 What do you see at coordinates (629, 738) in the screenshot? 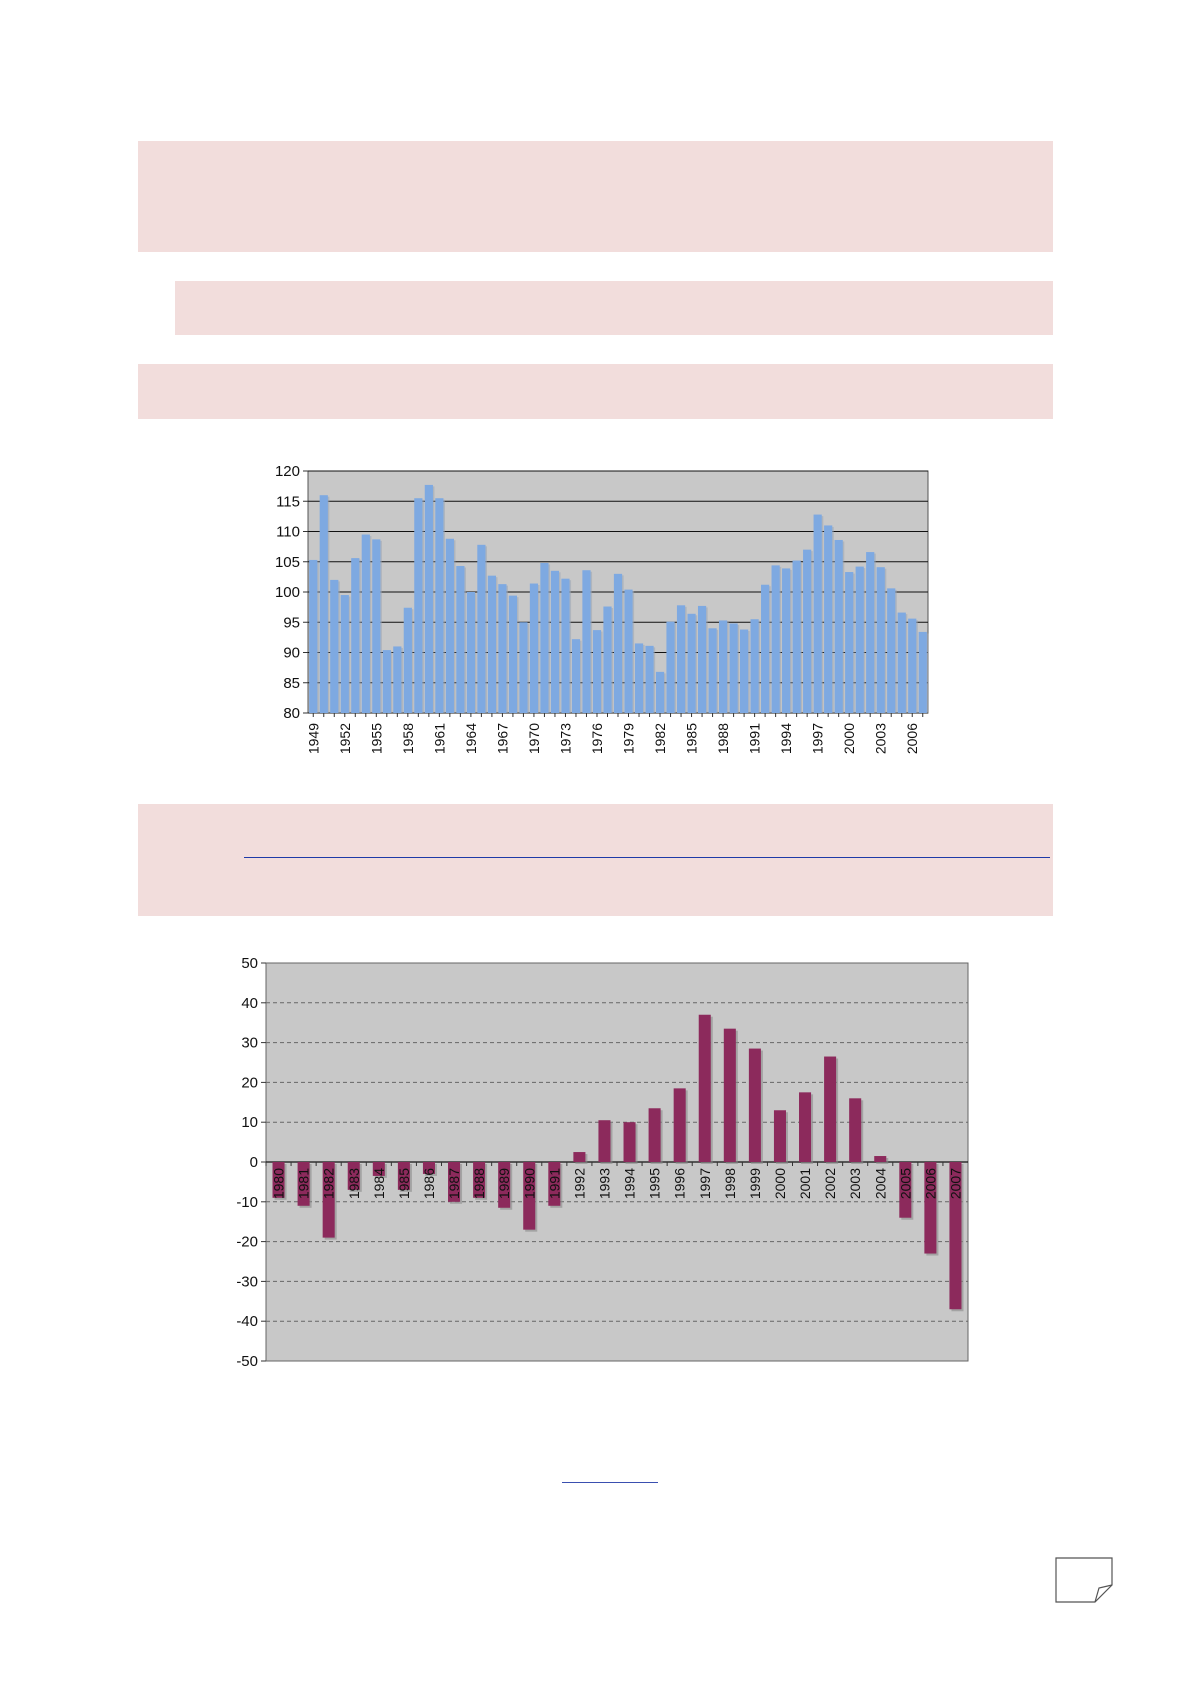
I see `x-tick-label: 1979` at bounding box center [629, 738].